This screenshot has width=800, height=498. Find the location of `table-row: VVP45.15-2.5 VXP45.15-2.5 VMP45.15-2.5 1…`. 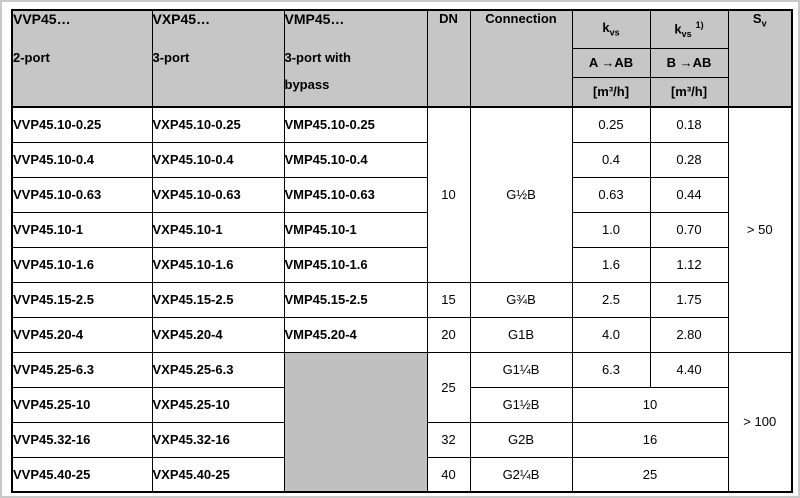

table-row: VVP45.15-2.5 VXP45.15-2.5 VMP45.15-2.5 1… is located at coordinates (401, 299).